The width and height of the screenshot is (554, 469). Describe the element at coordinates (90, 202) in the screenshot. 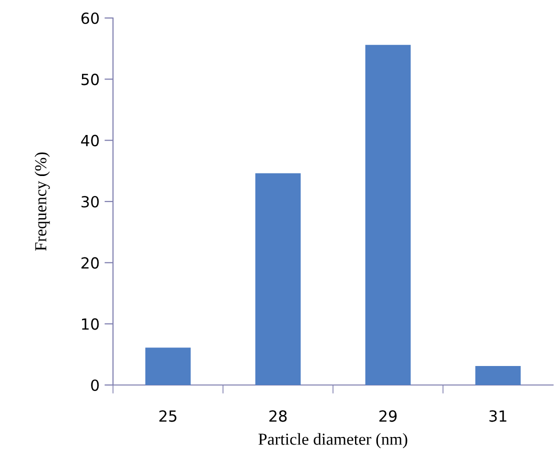

I see `y-tick-label: 30` at that location.